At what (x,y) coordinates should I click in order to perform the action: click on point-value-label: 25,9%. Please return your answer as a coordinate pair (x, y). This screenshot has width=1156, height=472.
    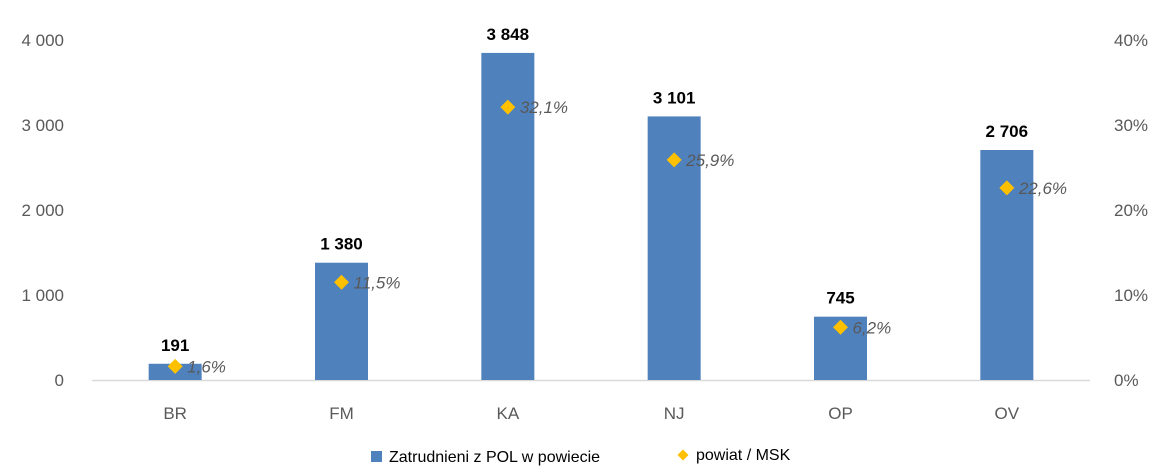
    Looking at the image, I should click on (709, 160).